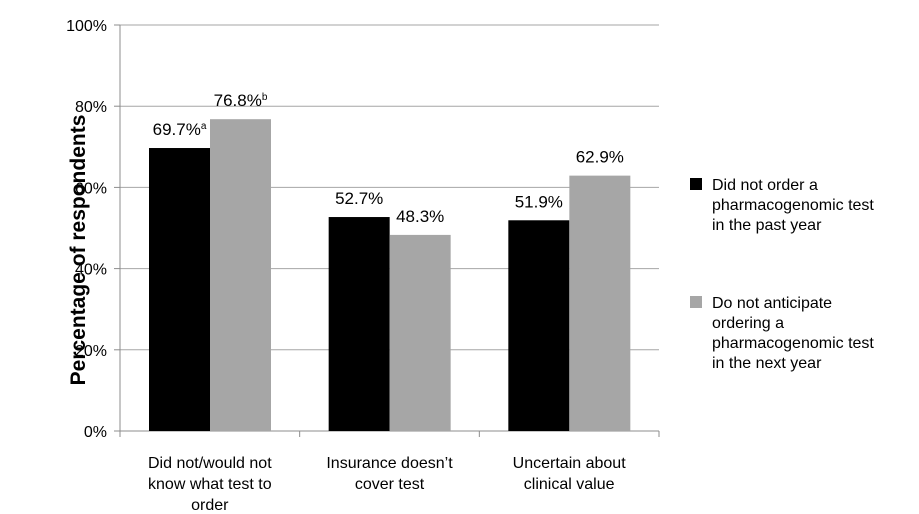 The width and height of the screenshot is (919, 514). What do you see at coordinates (91, 188) in the screenshot?
I see `y-tick-label: 60%` at bounding box center [91, 188].